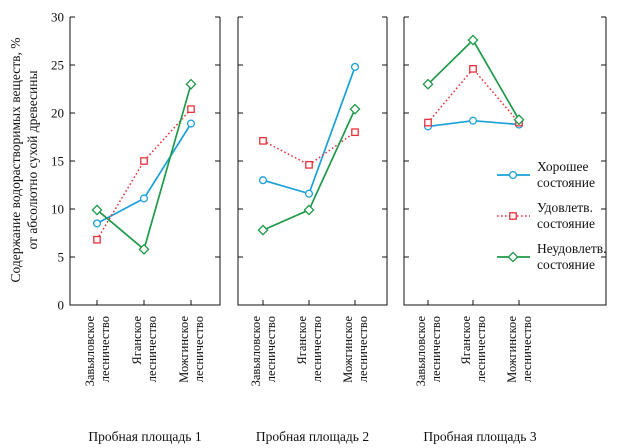  I want to click on legend-marker-square, so click(513, 216).